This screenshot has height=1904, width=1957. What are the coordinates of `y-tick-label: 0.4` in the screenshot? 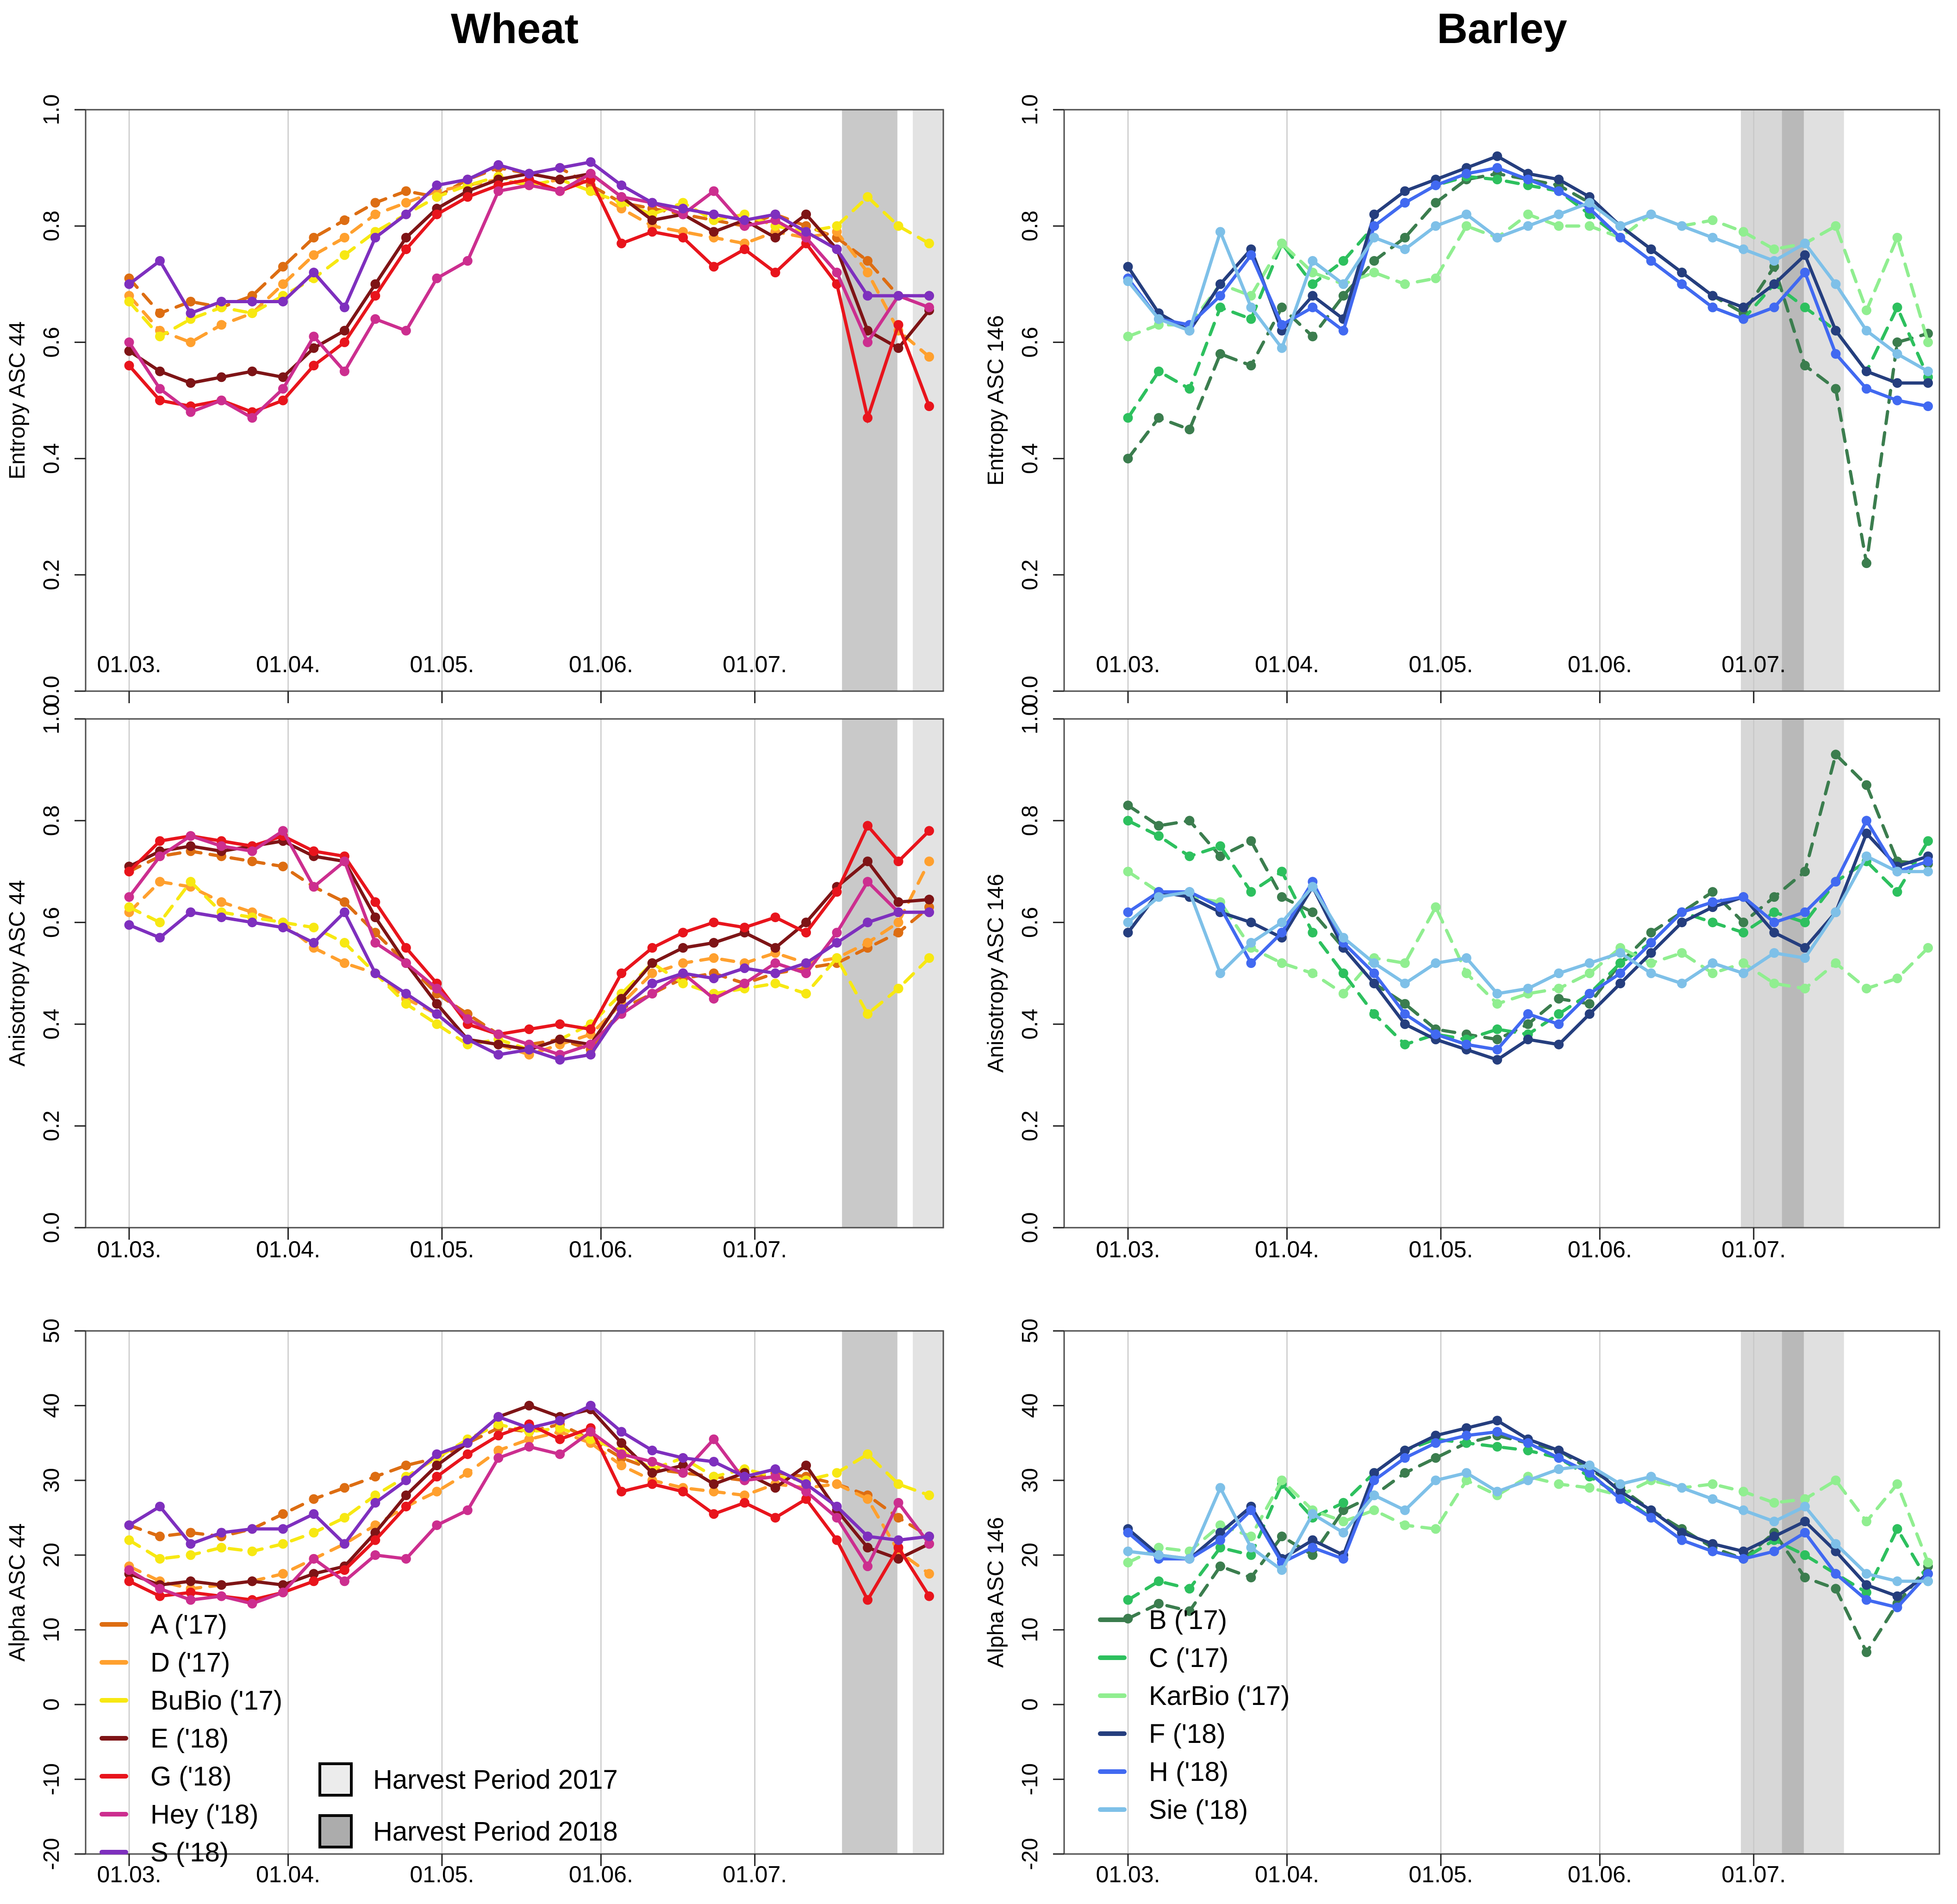 It's located at (1030, 458).